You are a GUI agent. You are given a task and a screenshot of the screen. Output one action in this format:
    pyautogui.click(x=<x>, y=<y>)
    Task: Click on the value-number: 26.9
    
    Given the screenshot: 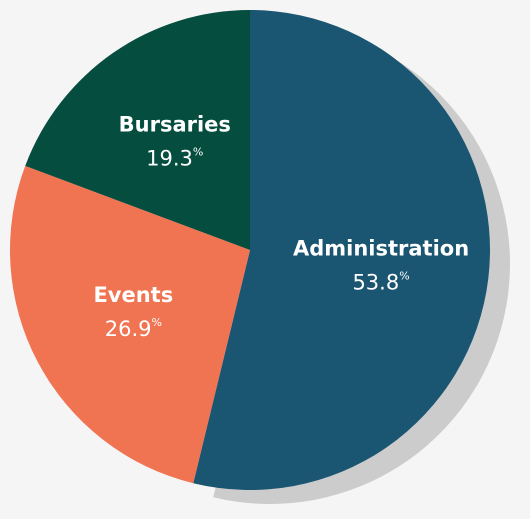 What is the action you would take?
    pyautogui.click(x=128, y=329)
    